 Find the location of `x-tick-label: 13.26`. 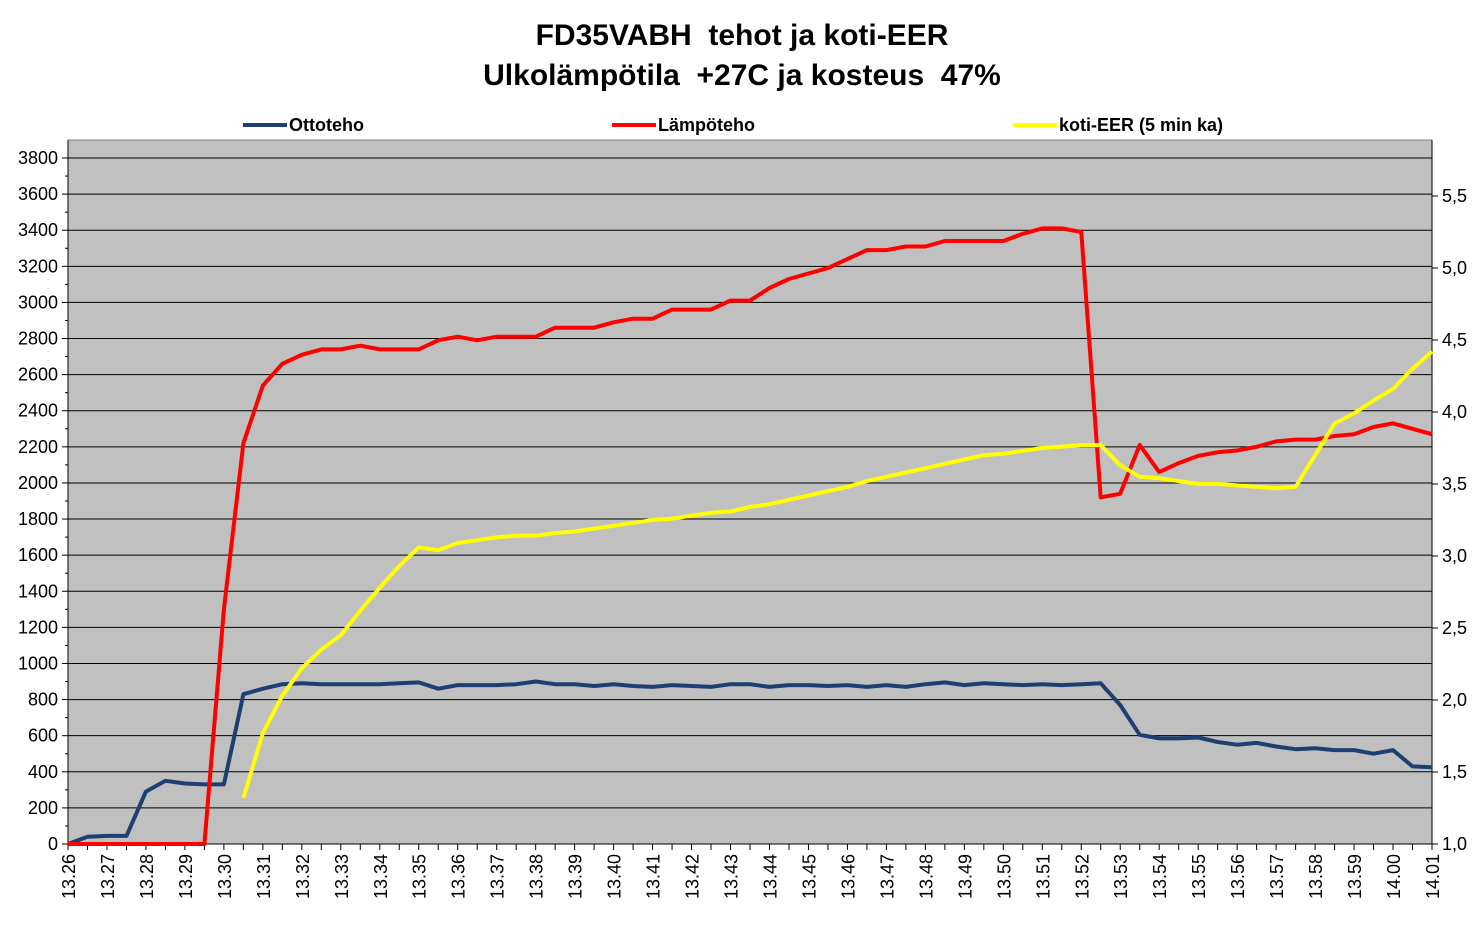

x-tick-label: 13.26 is located at coordinates (69, 876).